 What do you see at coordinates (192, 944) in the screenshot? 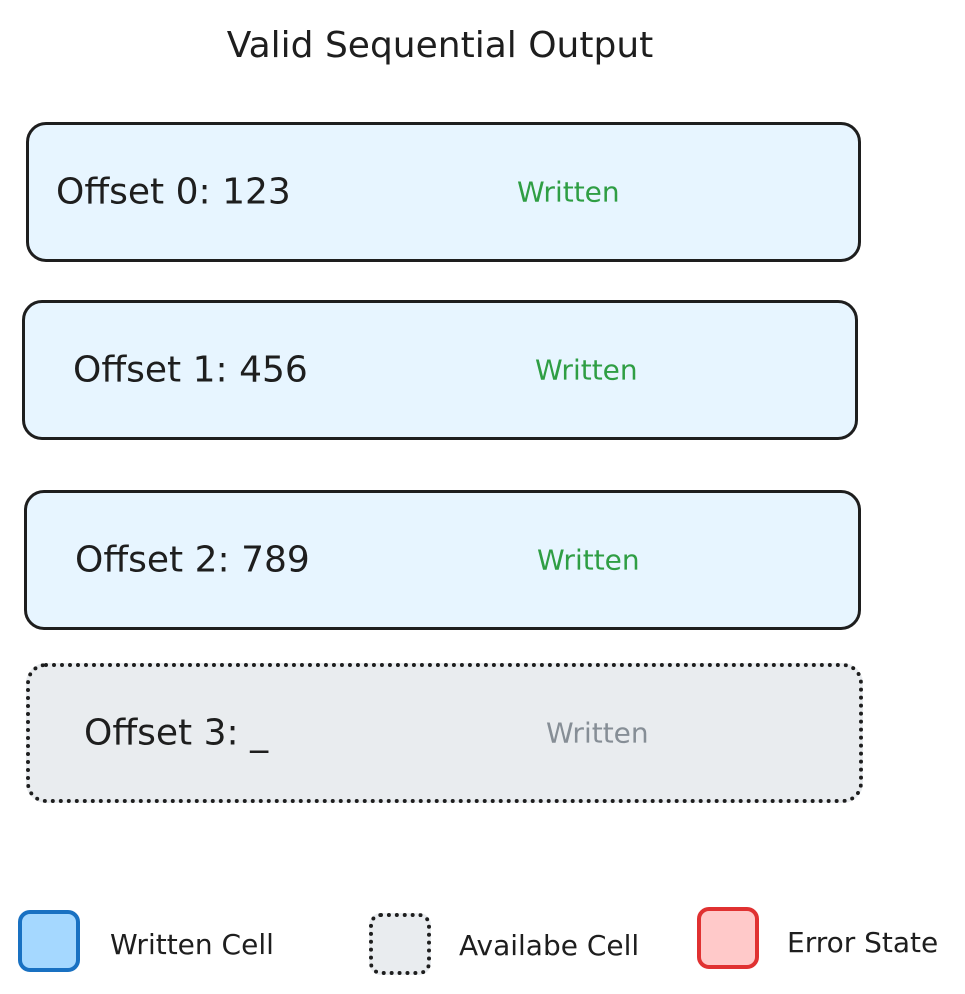
I see `written-cell-legend-label: Written Cell` at bounding box center [192, 944].